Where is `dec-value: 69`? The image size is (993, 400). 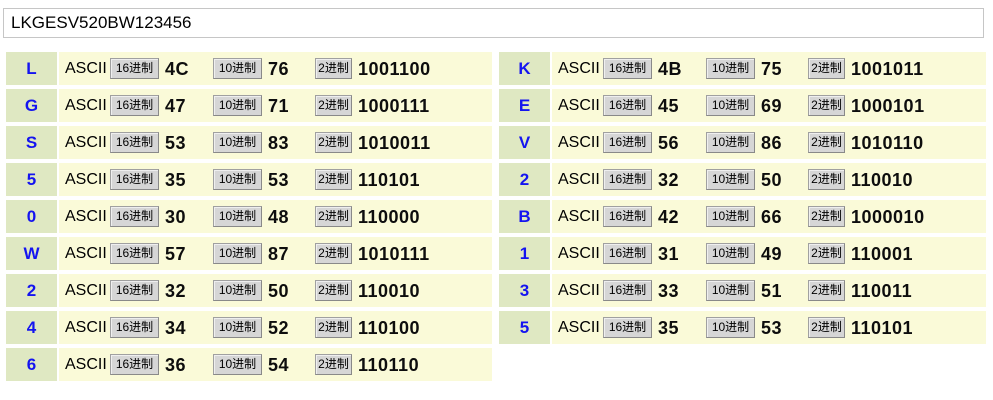 dec-value: 69 is located at coordinates (772, 105).